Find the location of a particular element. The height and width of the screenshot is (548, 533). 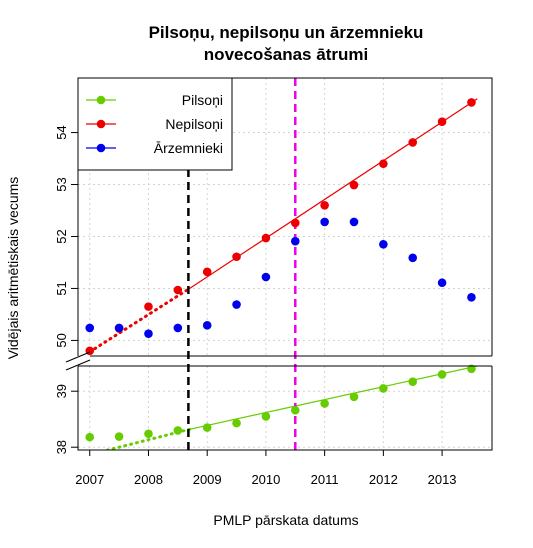

trend-line-dotted is located at coordinates (140, 320).